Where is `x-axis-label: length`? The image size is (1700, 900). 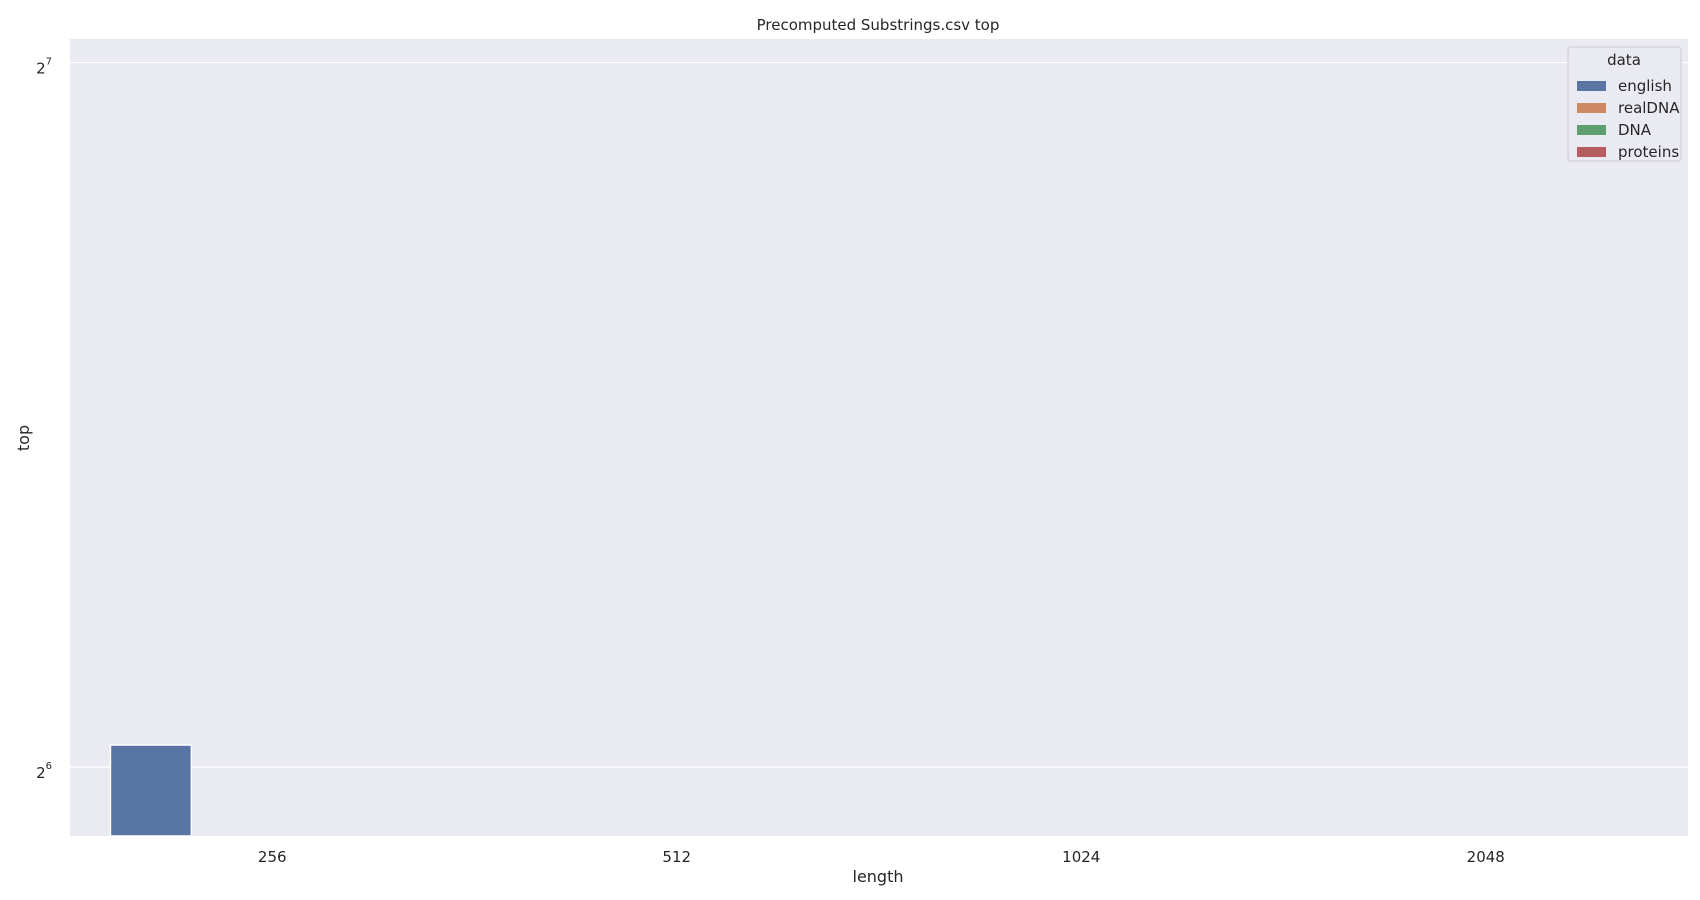 x-axis-label: length is located at coordinates (878, 876).